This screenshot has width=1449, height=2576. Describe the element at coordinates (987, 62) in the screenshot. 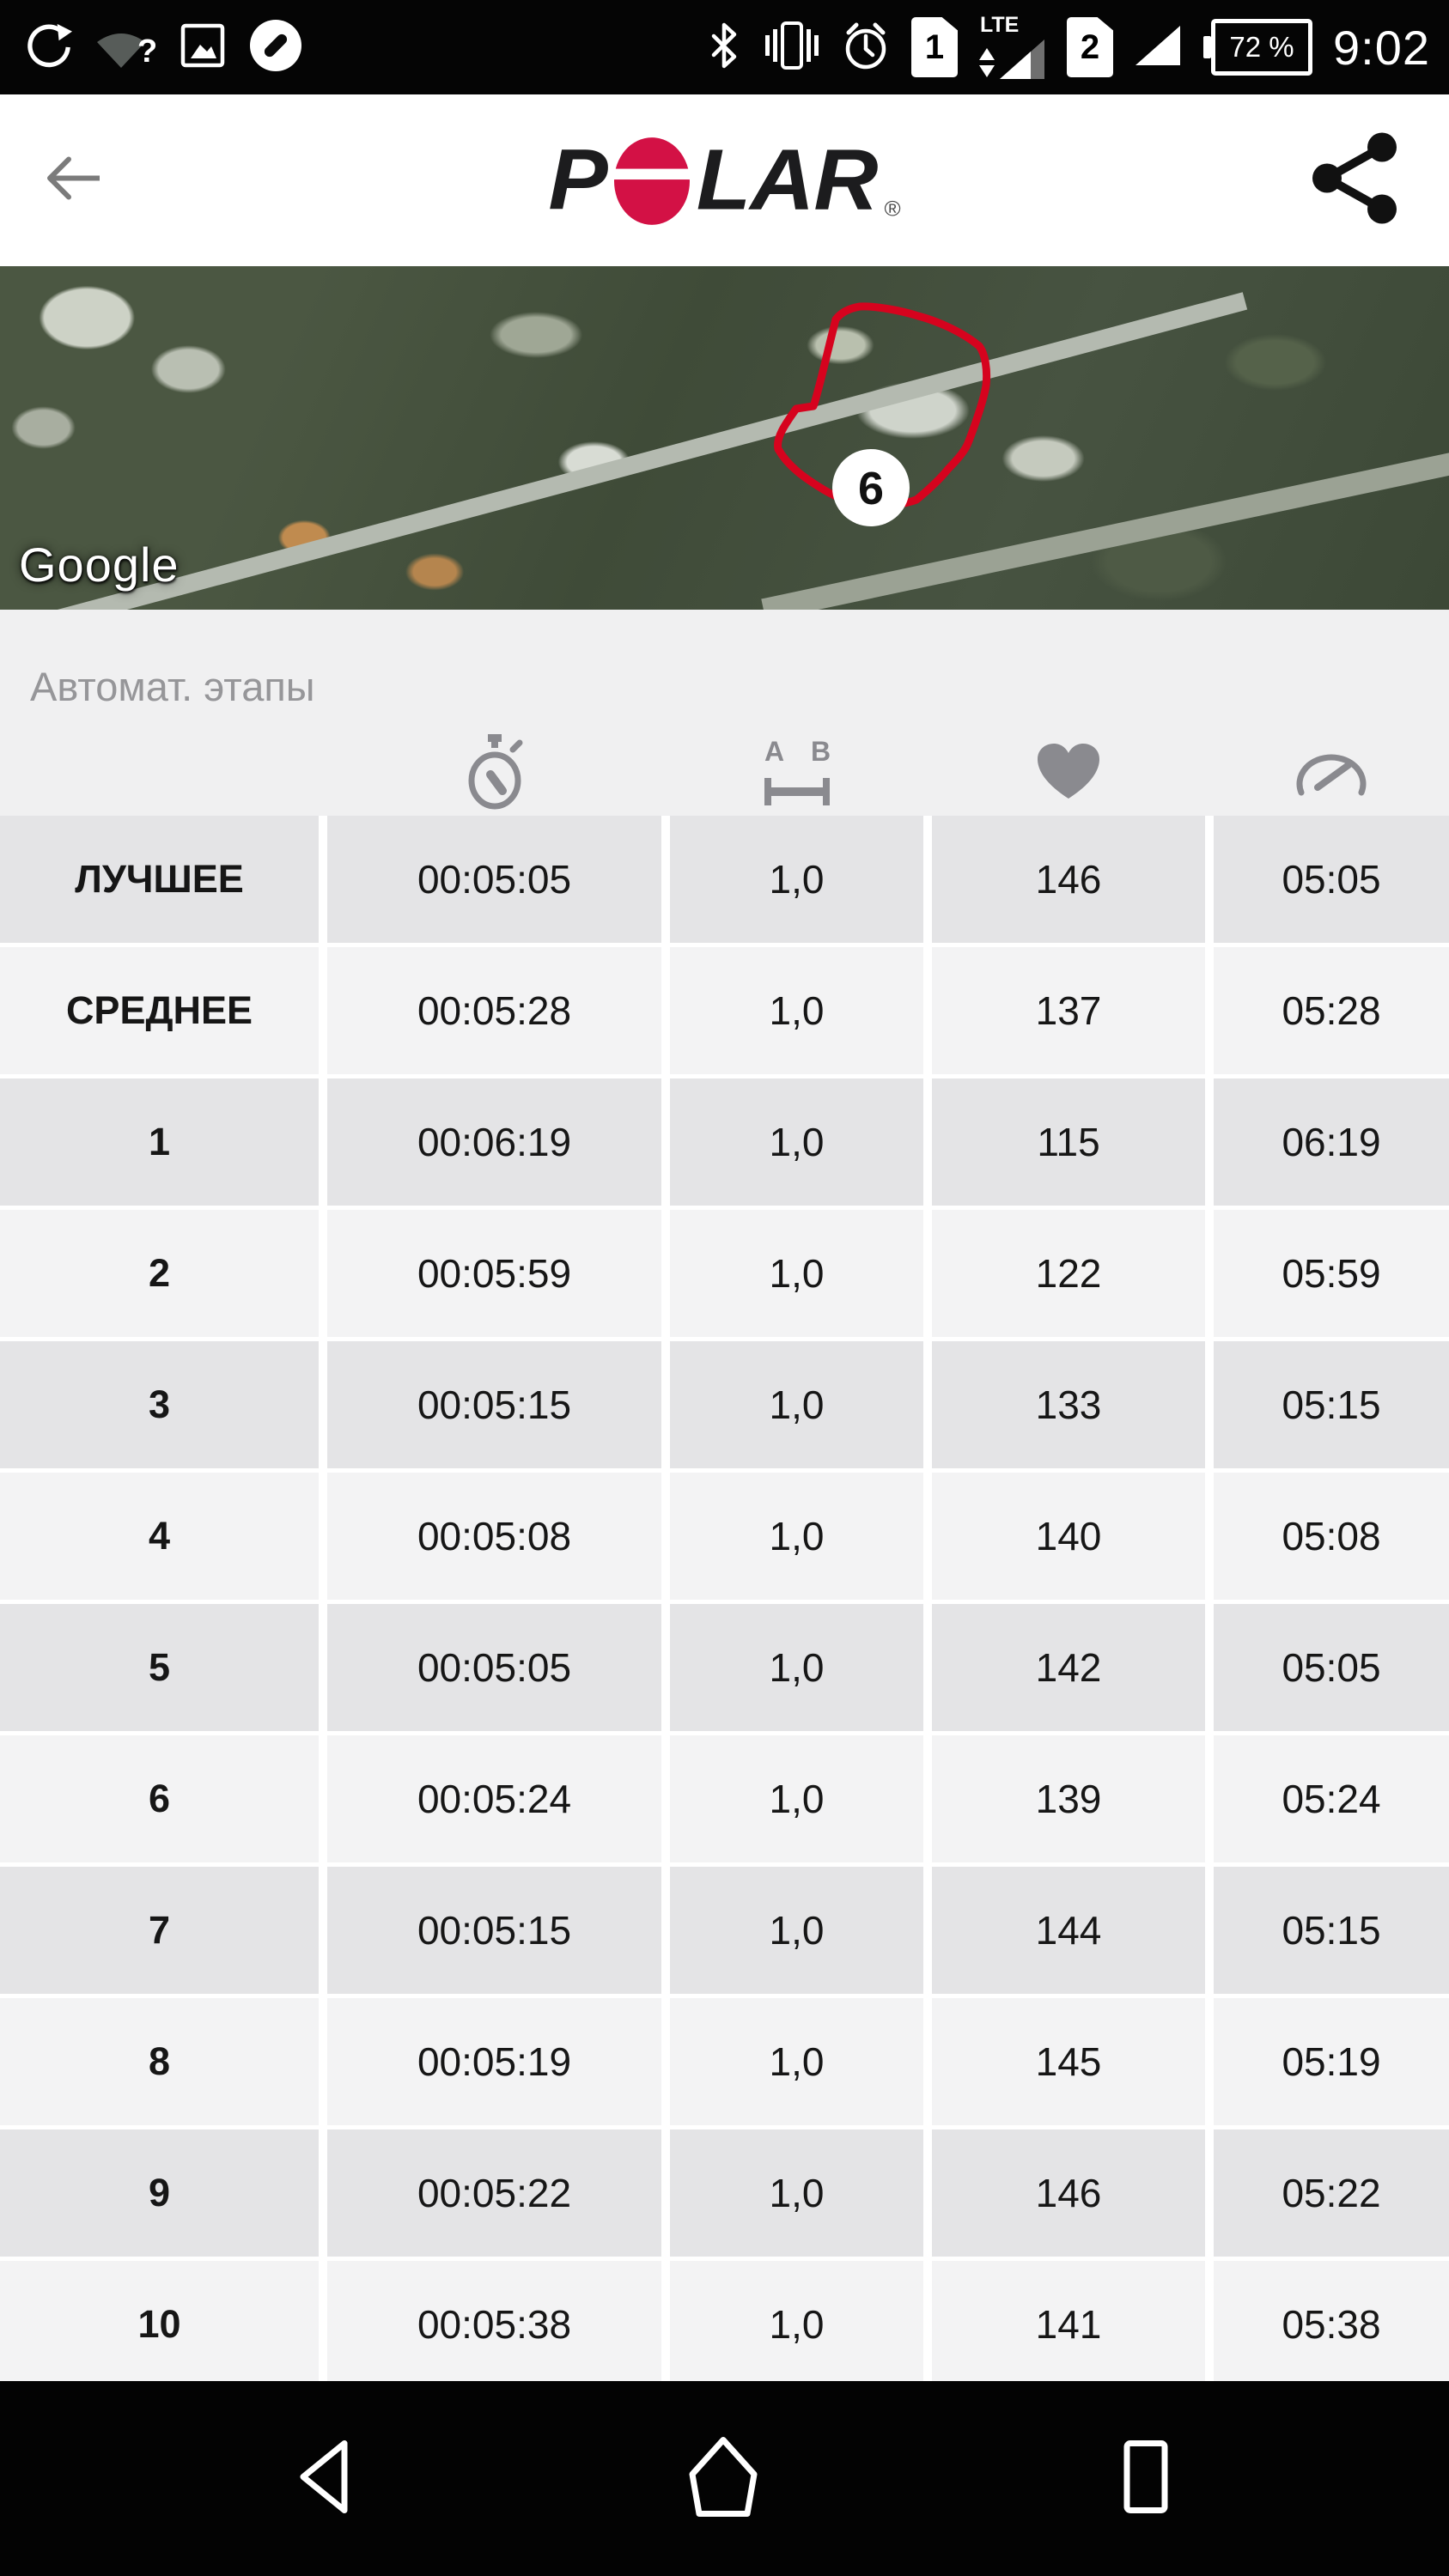

I see `data-arrows-icon` at that location.